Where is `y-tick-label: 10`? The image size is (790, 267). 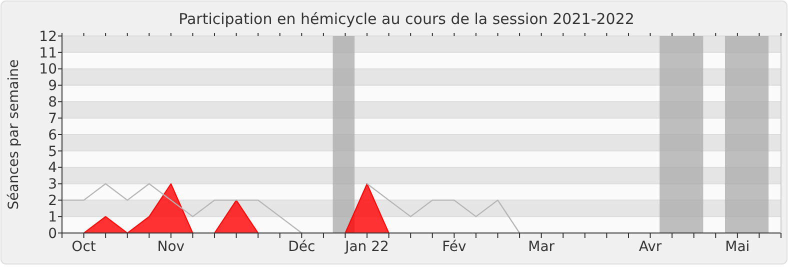 y-tick-label: 10 is located at coordinates (48, 70).